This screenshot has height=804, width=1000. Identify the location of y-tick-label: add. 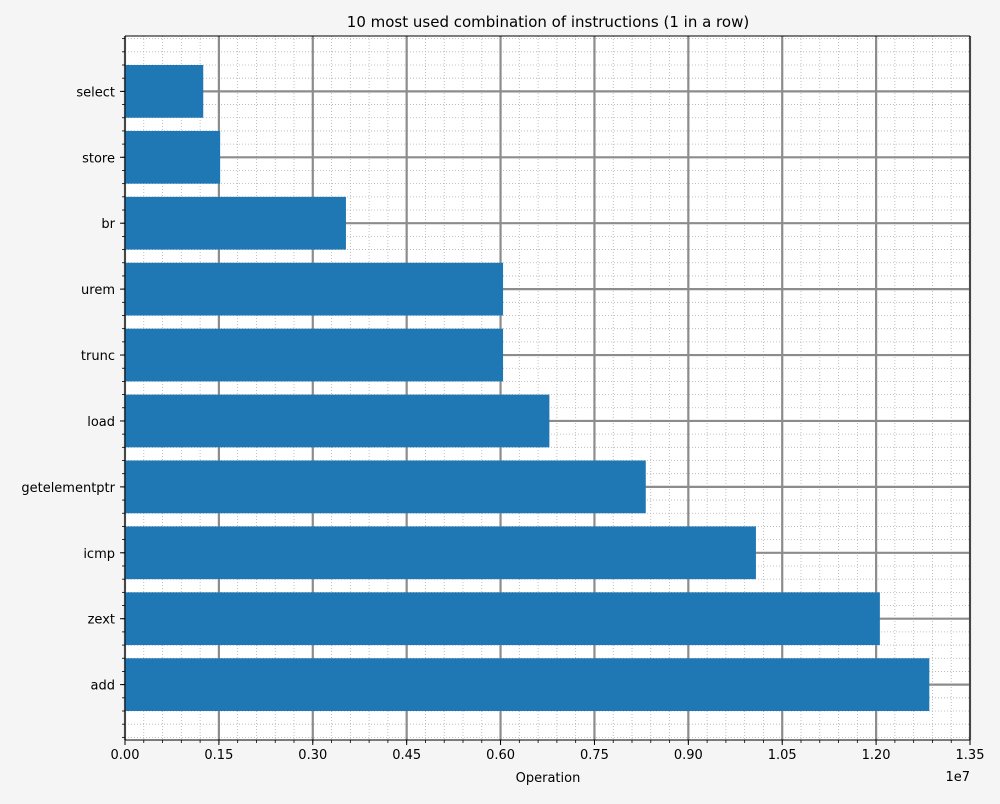
(103, 686).